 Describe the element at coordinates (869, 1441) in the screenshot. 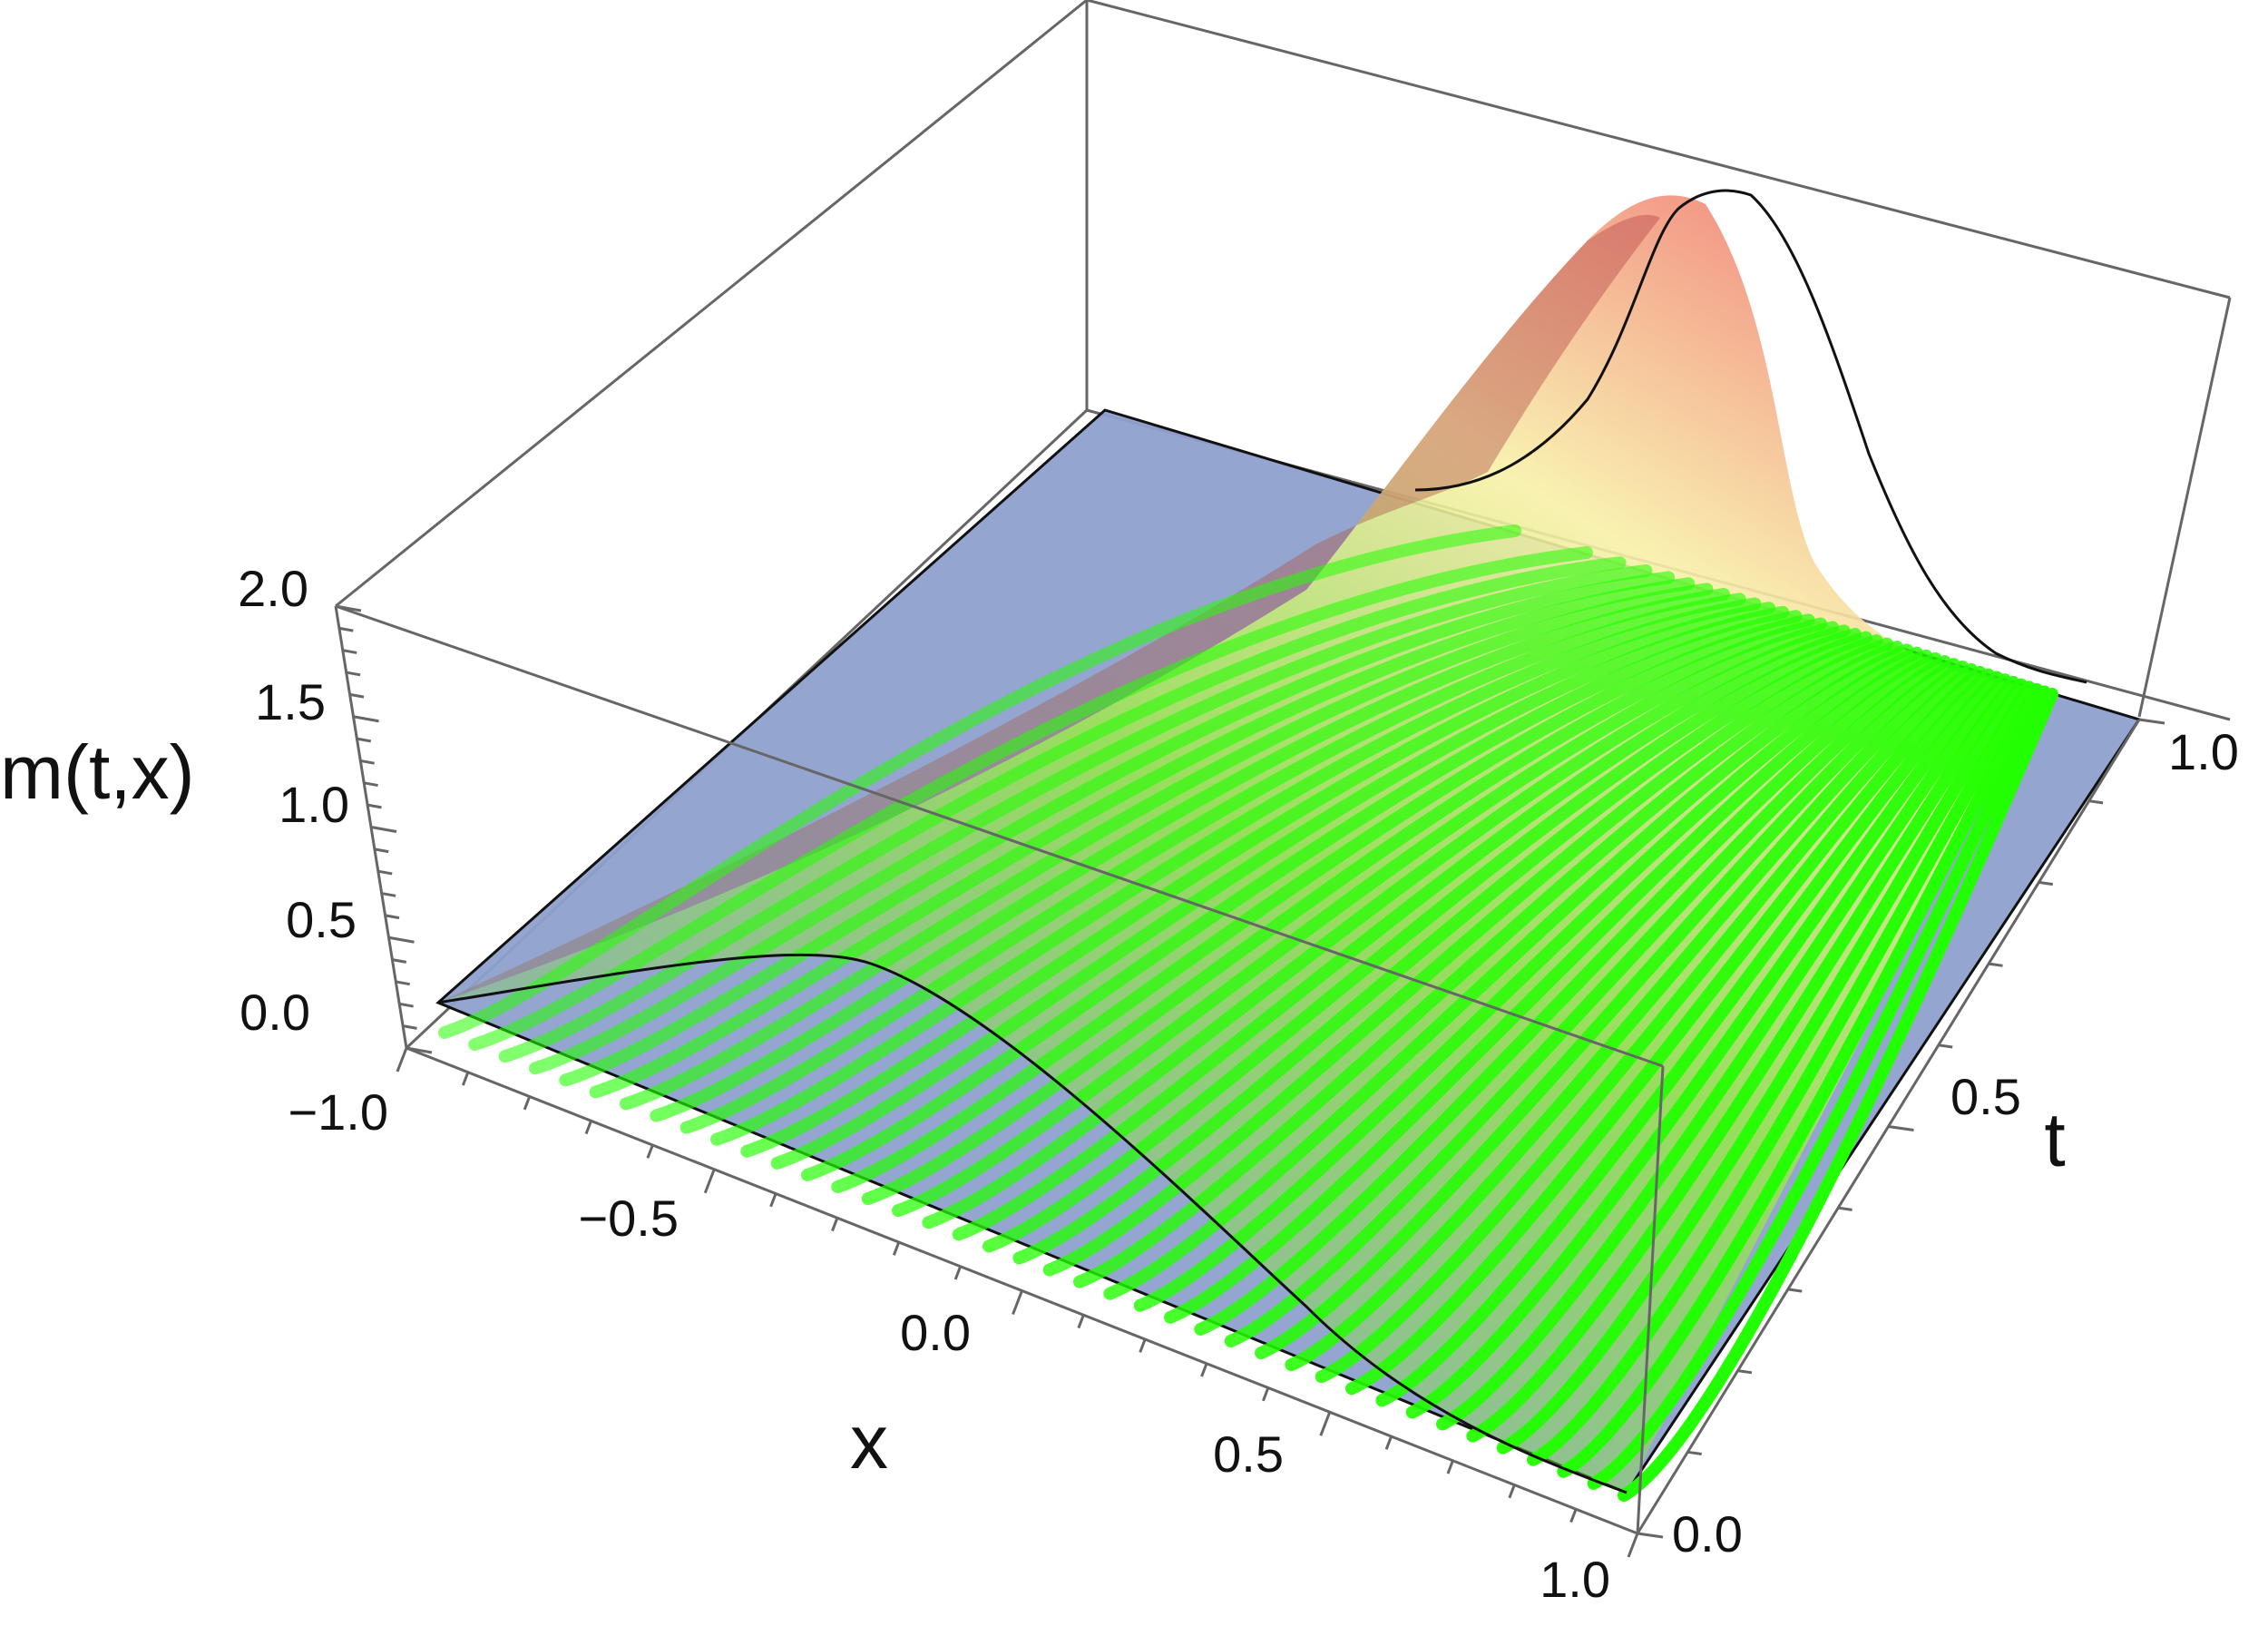

I see `x-axis-label: x` at that location.